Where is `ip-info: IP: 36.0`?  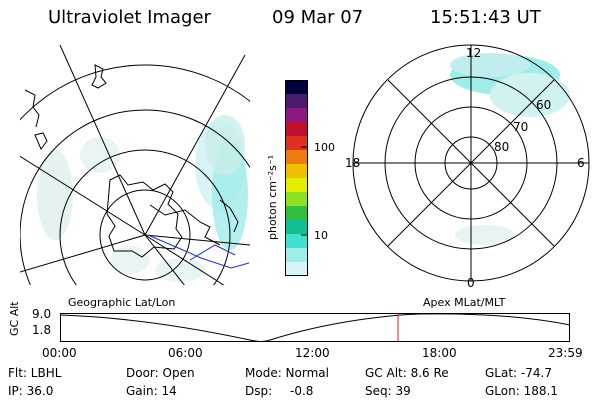
ip-info: IP: 36.0 is located at coordinates (31, 391).